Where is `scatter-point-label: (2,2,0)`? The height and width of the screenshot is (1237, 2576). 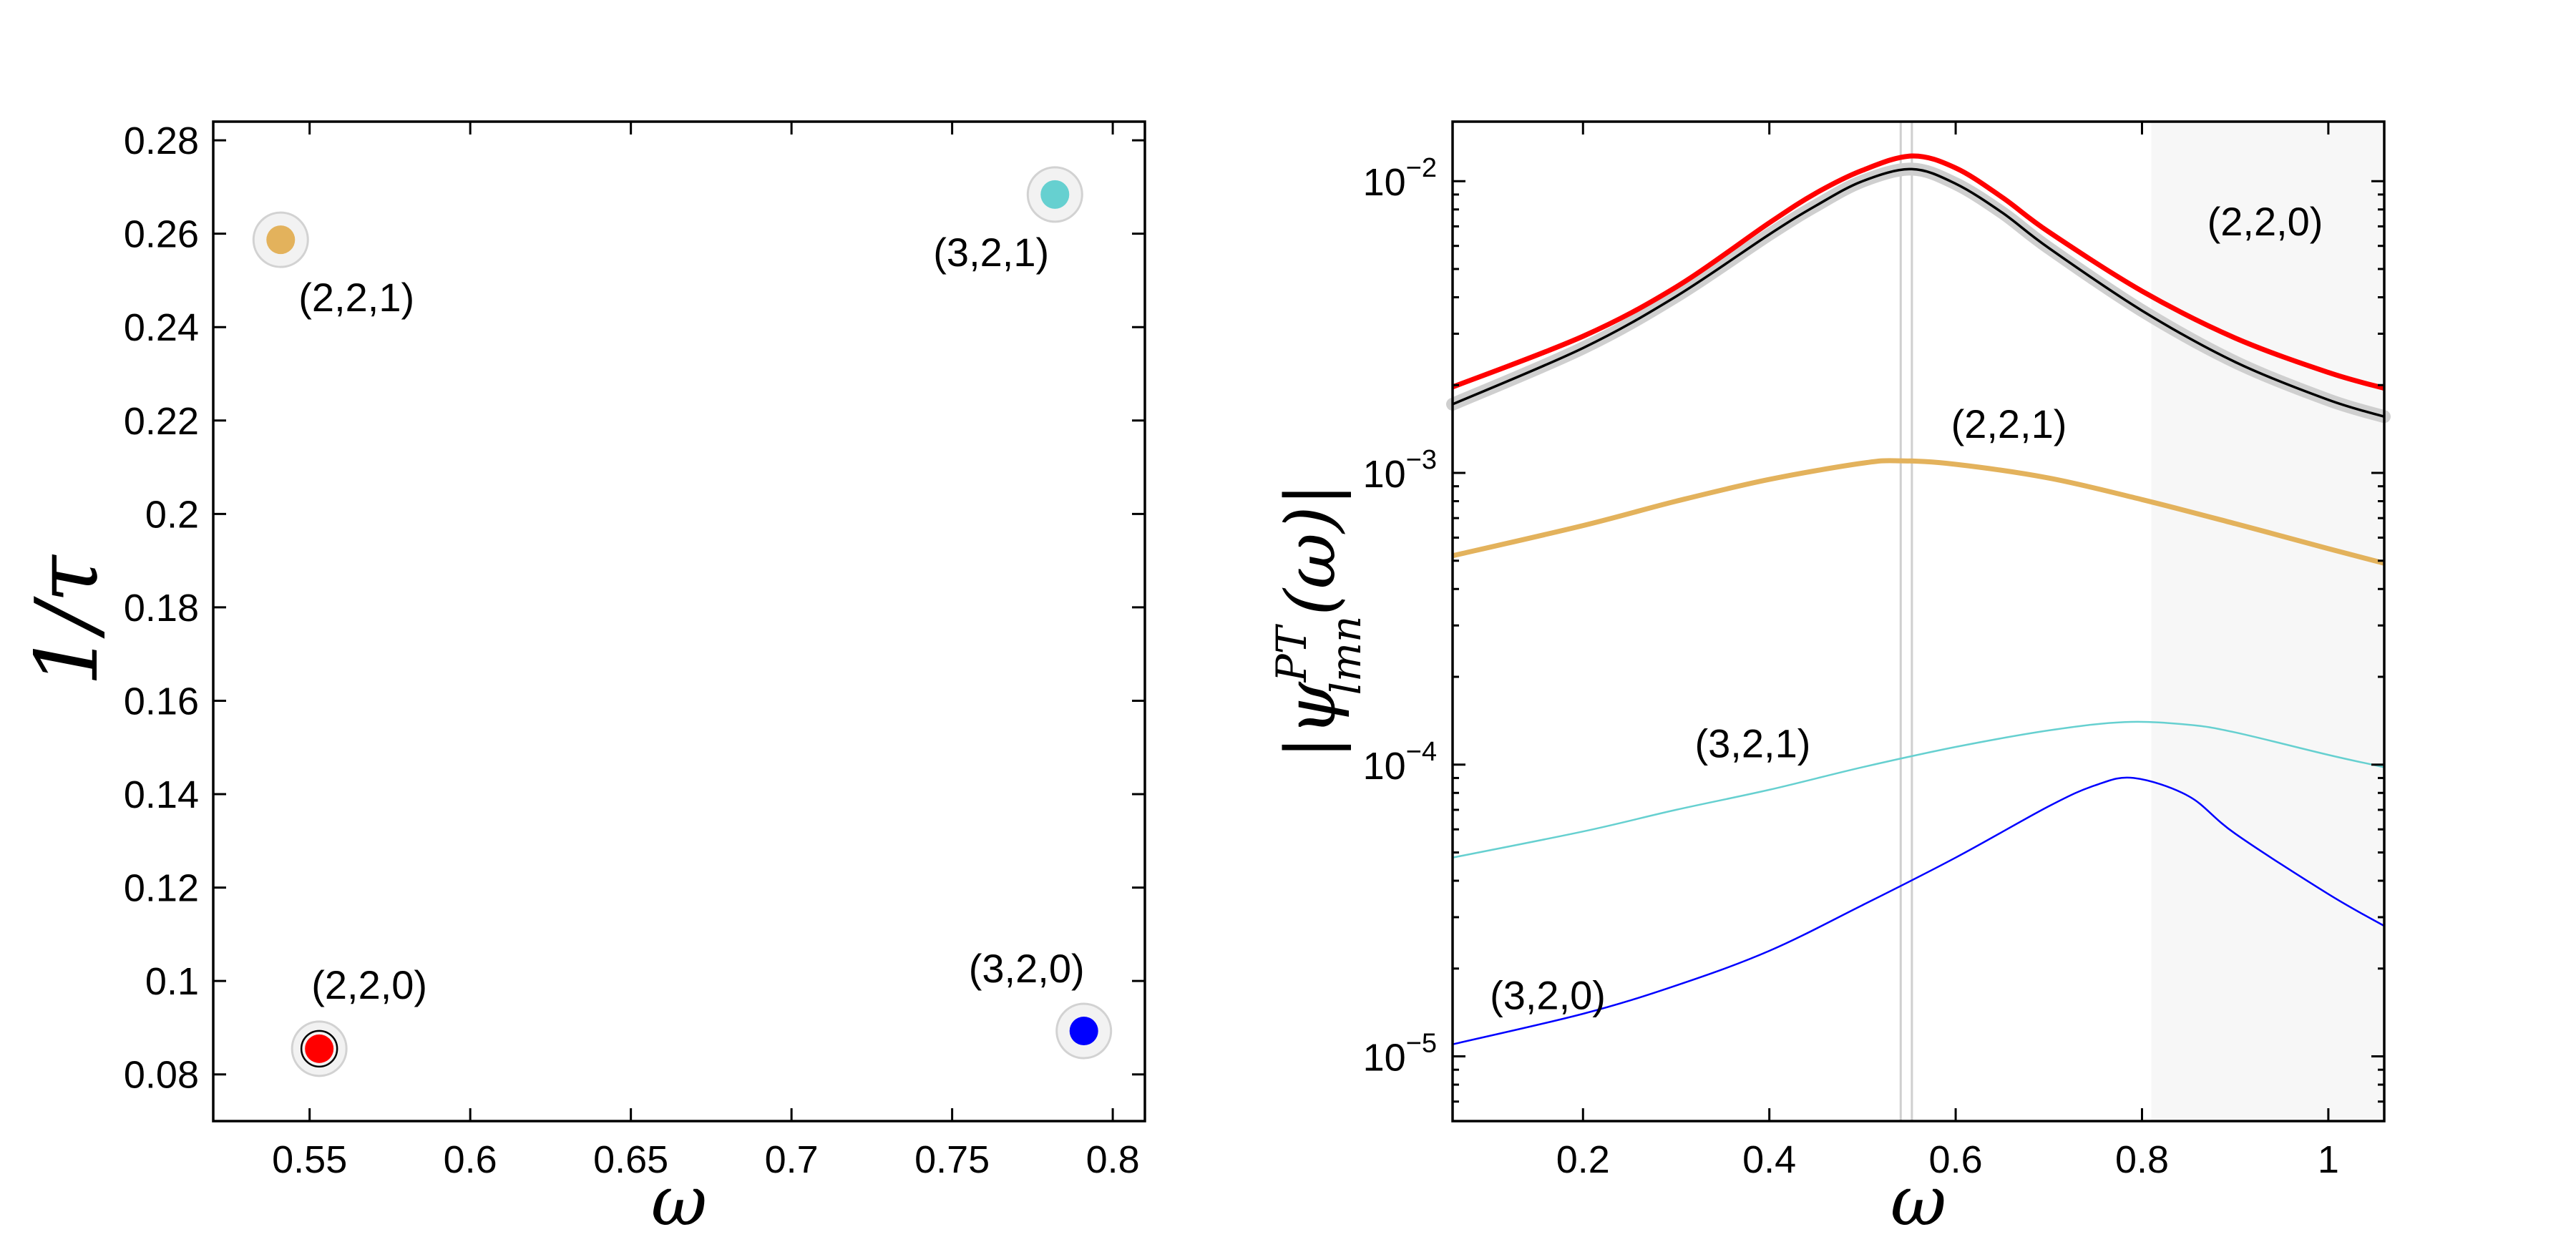 scatter-point-label: (2,2,0) is located at coordinates (369, 984).